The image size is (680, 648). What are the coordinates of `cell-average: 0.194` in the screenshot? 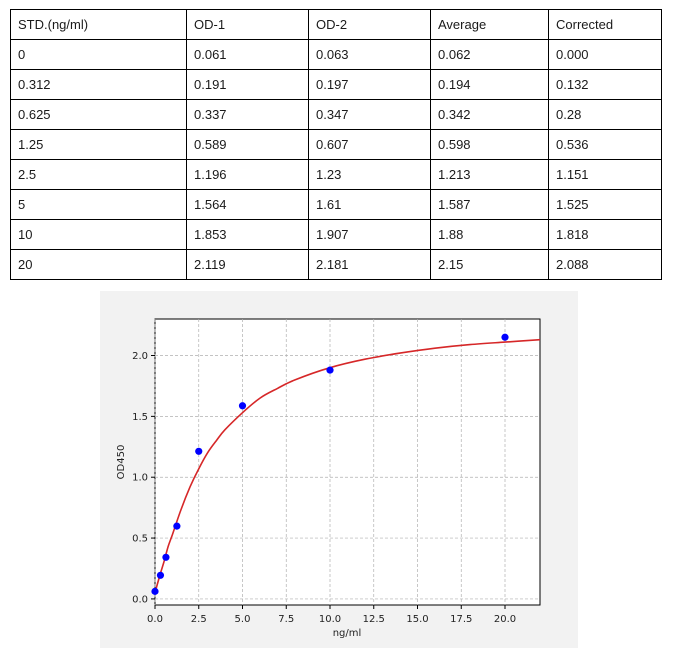 It's located at (489, 84).